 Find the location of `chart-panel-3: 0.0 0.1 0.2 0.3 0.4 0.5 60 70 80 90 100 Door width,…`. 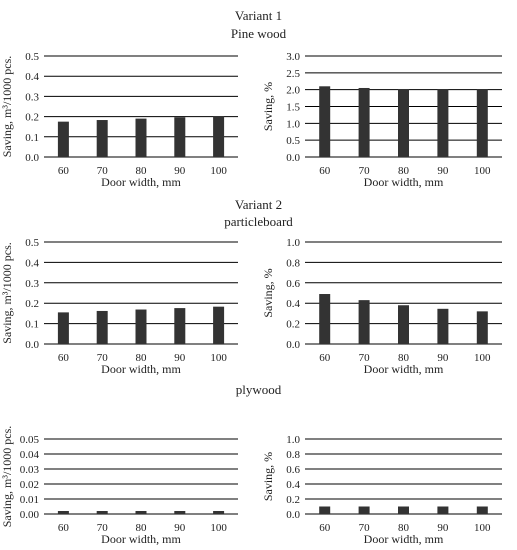

chart-panel-3: 0.0 0.1 0.2 0.3 0.4 0.5 60 70 80 90 100 Door width,… is located at coordinates (119, 306).